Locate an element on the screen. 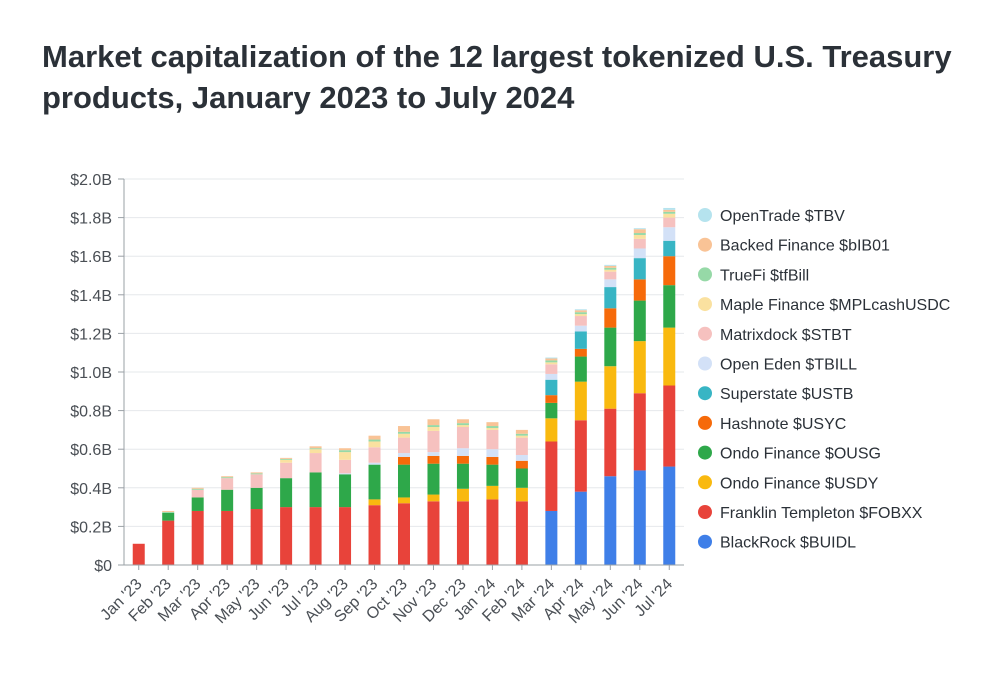  y-tick-label: $0.4B is located at coordinates (91, 489).